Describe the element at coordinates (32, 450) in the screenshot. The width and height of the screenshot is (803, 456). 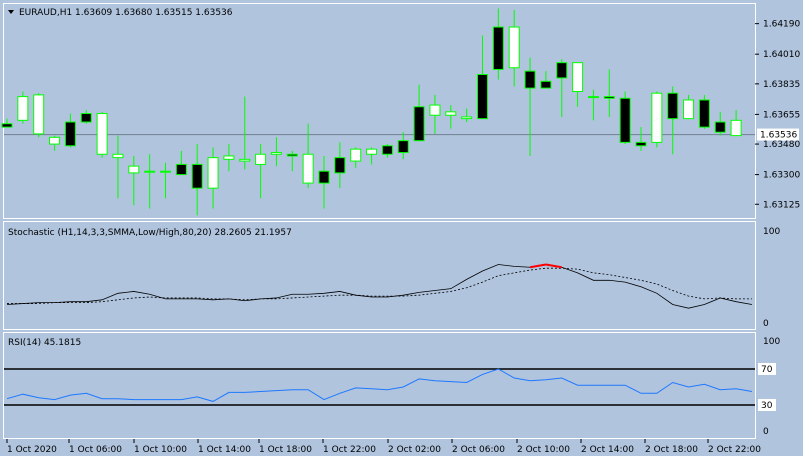
I see `time-tick-label: 1 Oct 2020` at that location.